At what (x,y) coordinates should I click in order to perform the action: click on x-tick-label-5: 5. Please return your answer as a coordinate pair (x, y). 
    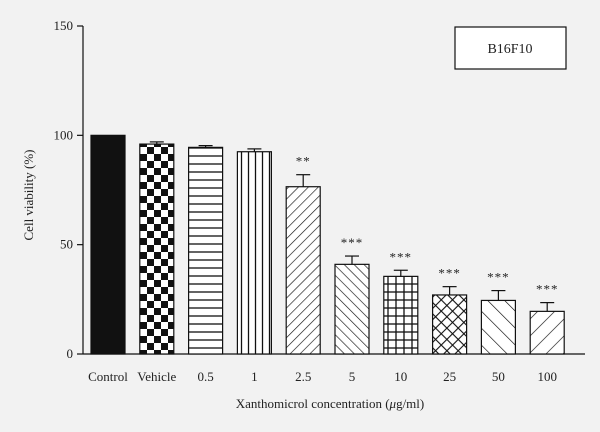
    Looking at the image, I should click on (352, 376).